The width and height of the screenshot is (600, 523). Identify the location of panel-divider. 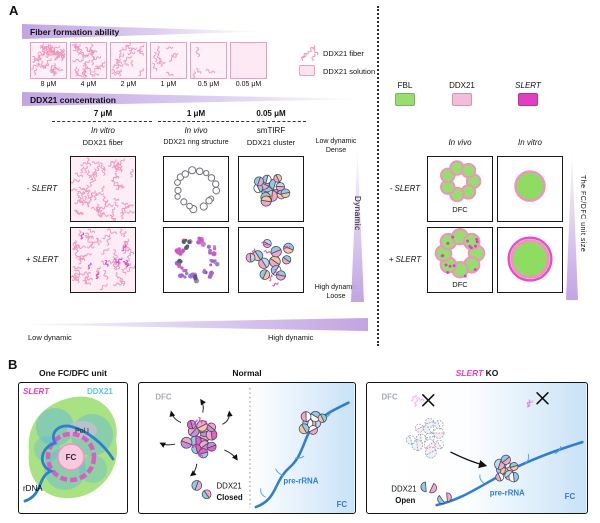
(378, 176).